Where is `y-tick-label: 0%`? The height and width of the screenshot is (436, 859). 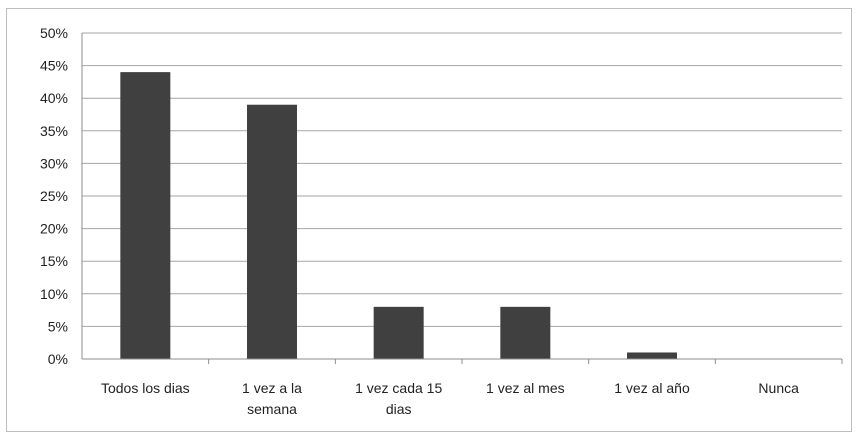 y-tick-label: 0% is located at coordinates (58, 359).